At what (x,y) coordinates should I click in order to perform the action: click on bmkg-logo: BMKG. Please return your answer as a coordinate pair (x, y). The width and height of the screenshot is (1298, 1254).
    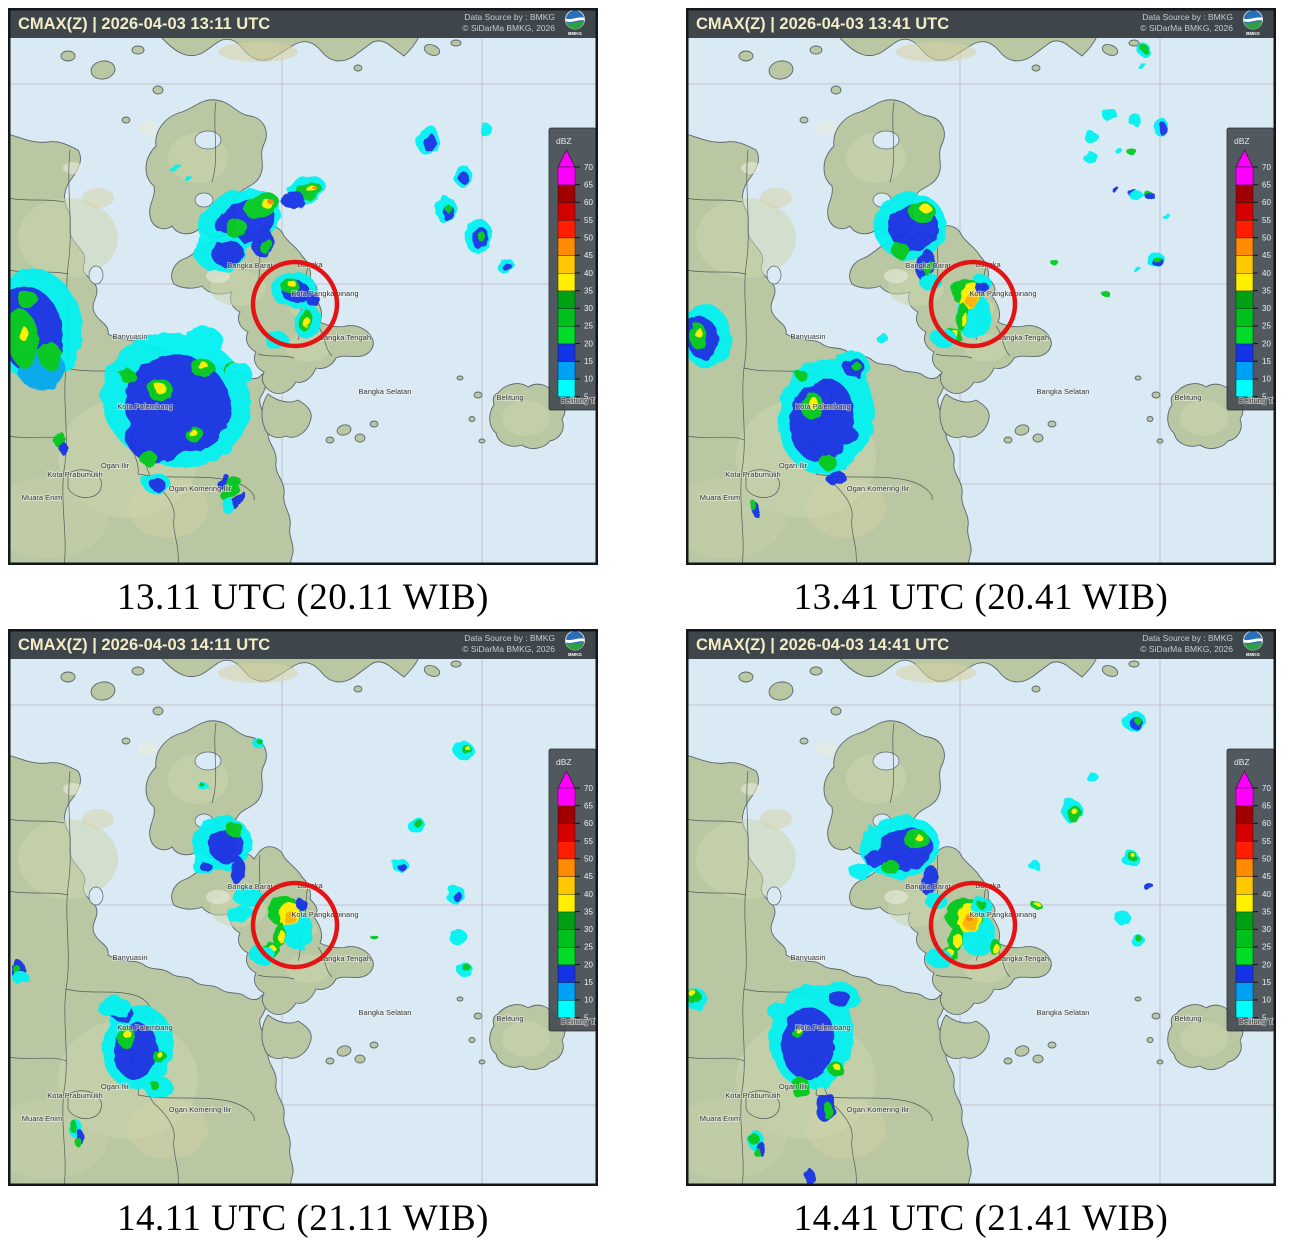
    Looking at the image, I should click on (1253, 643).